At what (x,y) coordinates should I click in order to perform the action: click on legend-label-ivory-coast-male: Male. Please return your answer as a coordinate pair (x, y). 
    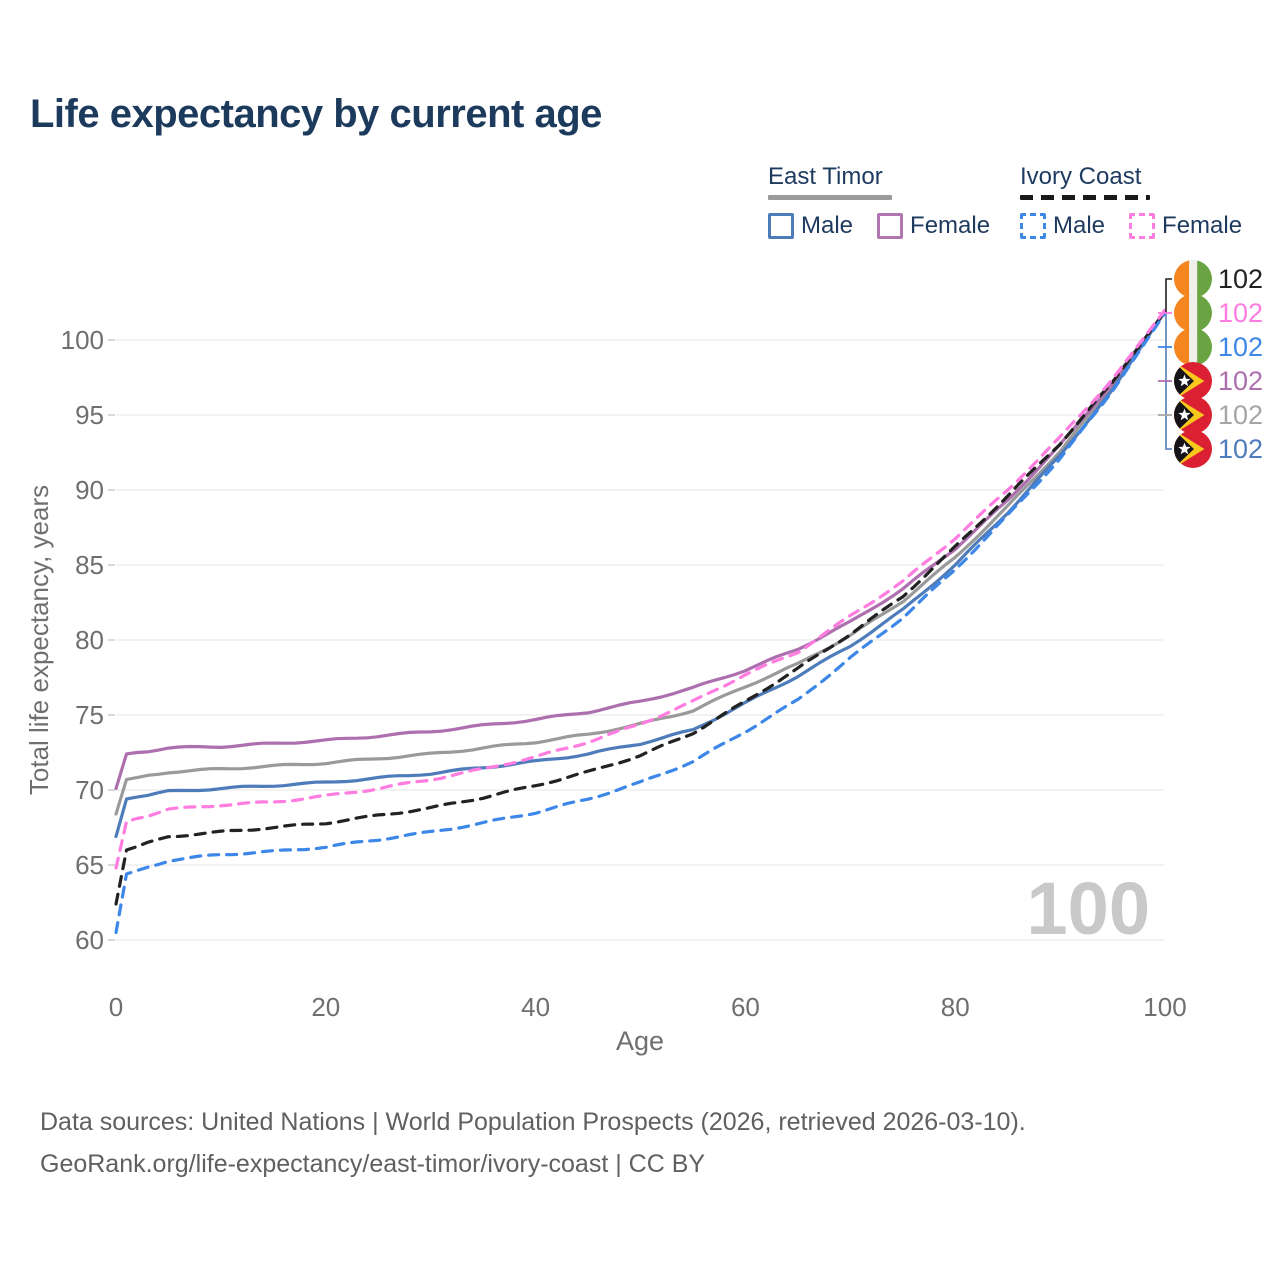
    Looking at the image, I should click on (1079, 225).